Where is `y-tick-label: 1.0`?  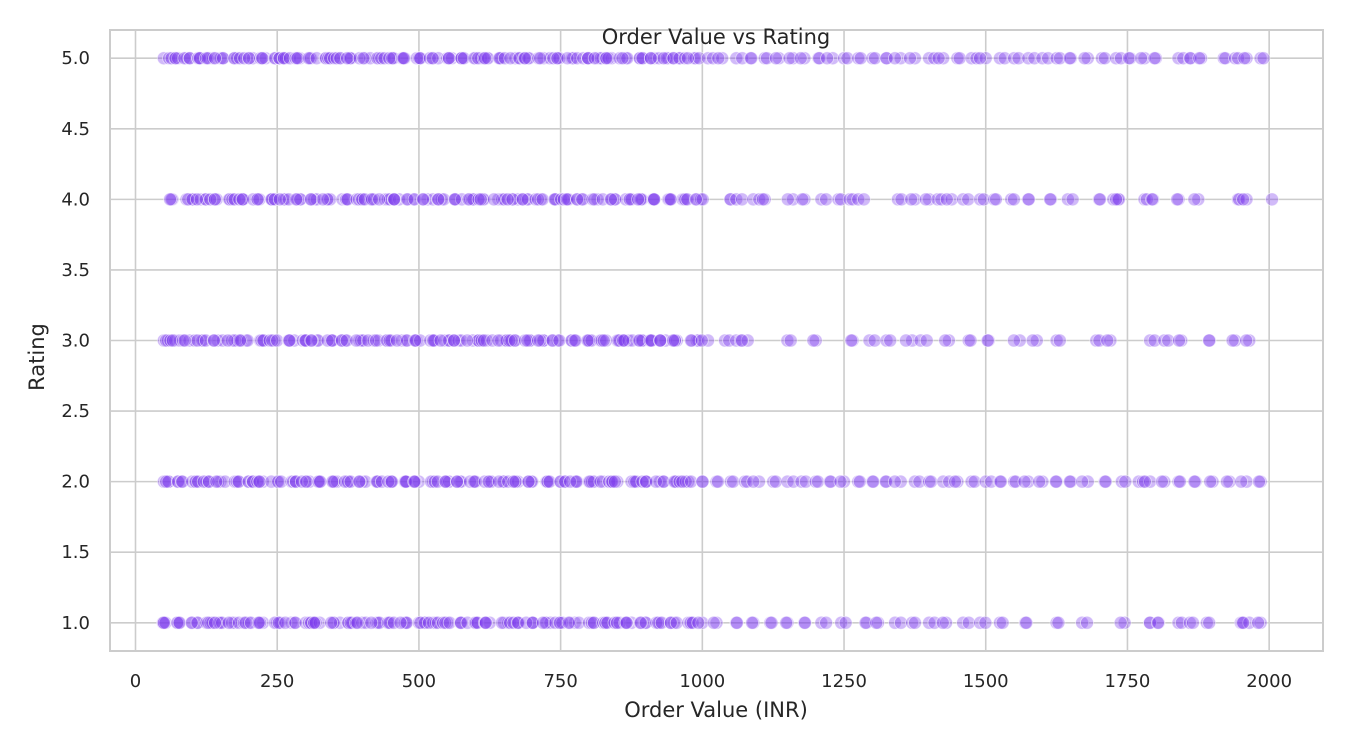
y-tick-label: 1.0 is located at coordinates (75, 623).